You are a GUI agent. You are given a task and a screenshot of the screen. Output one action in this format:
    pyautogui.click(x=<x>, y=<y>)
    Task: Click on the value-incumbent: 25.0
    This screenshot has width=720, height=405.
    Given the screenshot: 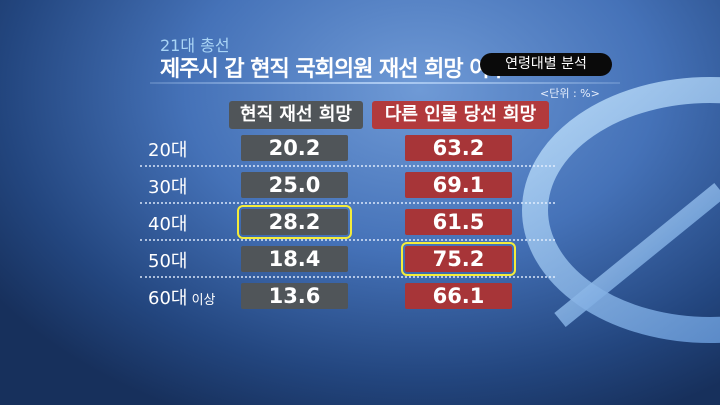 What is the action you would take?
    pyautogui.click(x=294, y=185)
    